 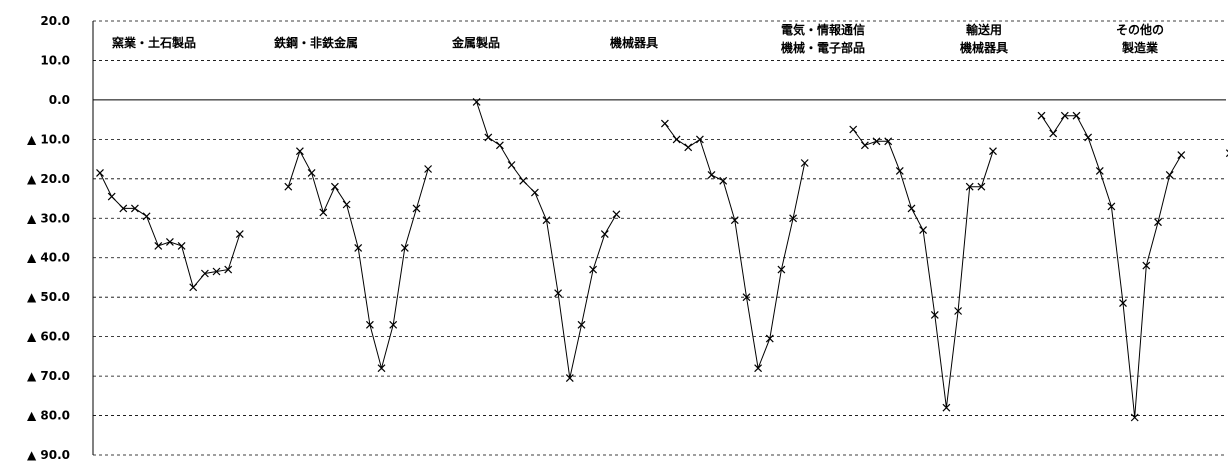 What do you see at coordinates (984, 29) in the screenshot?
I see `category-label: 輸送用` at bounding box center [984, 29].